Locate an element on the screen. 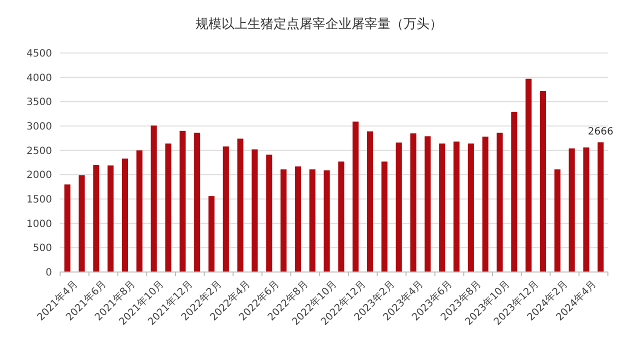  data-label: 2666 is located at coordinates (601, 132).